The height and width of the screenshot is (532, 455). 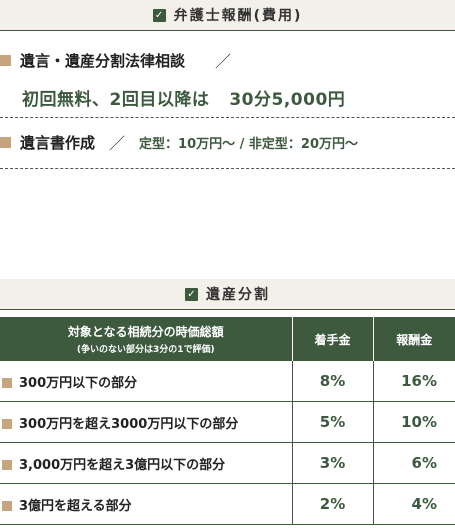 I want to click on retainer-value: 3%, so click(x=333, y=463).